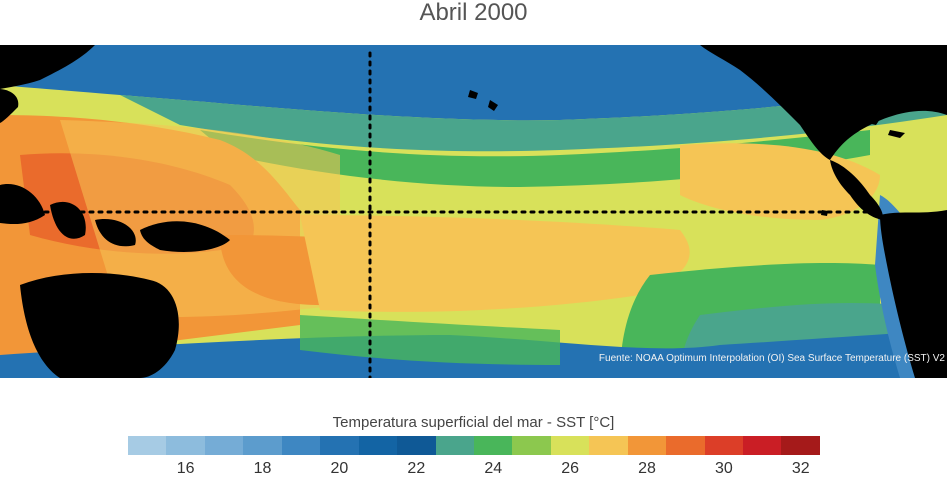 This screenshot has height=480, width=947. What do you see at coordinates (430, 340) in the screenshot?
I see `sst-band-southwest-teal` at bounding box center [430, 340].